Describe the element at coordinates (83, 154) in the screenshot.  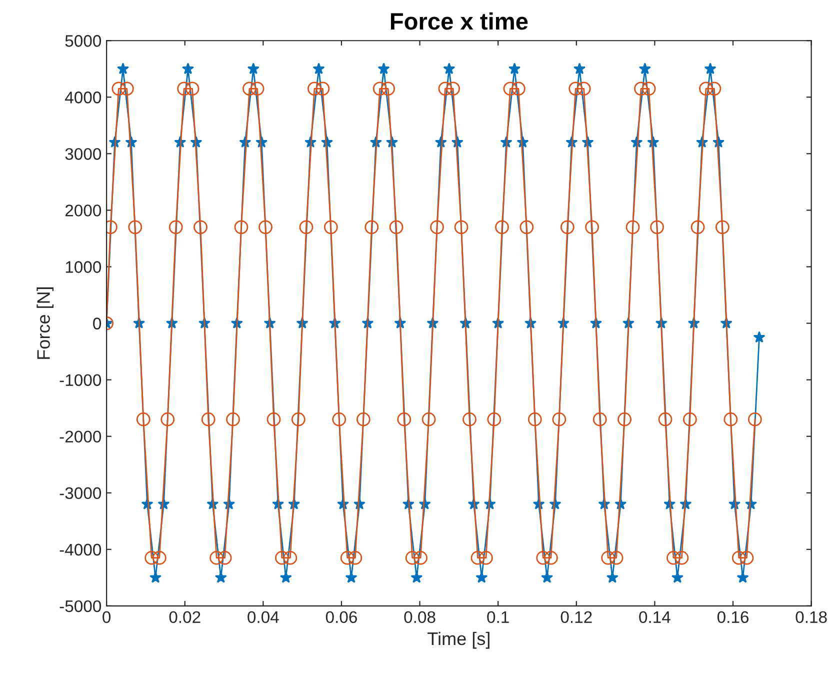
I see `y-tick-label: 3000` at that location.